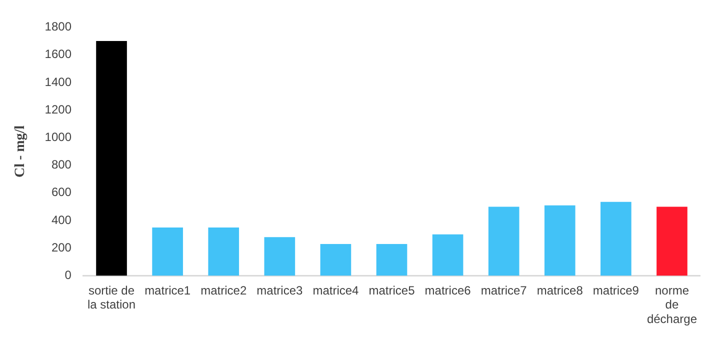 This screenshot has height=343, width=717. I want to click on y-axis-title: Cl - mg/l, so click(20, 151).